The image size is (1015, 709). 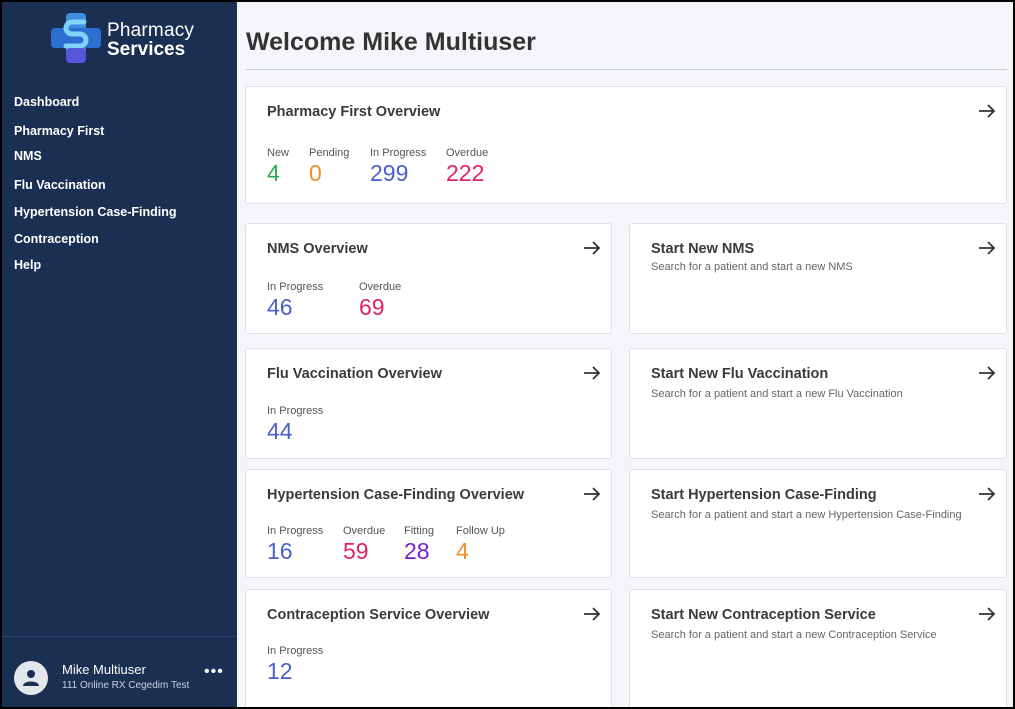 I want to click on sidebar-item-hypertension: Hypertension Case-Finding, so click(x=95, y=212).